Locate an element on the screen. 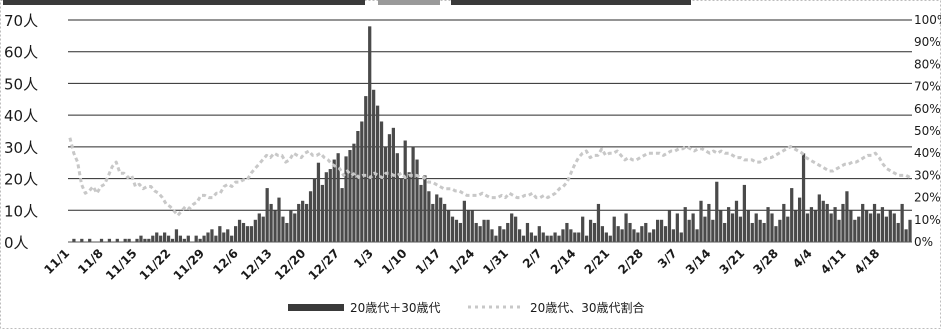  y-right-tick-label: 70% is located at coordinates (927, 87).